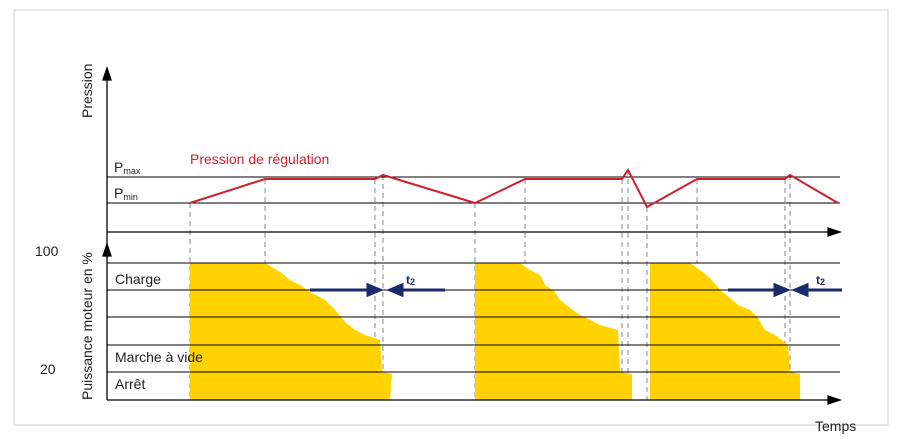 This screenshot has width=903, height=439. Describe the element at coordinates (87, 326) in the screenshot. I see `power-axis-label: Puissance moteur en %` at that location.